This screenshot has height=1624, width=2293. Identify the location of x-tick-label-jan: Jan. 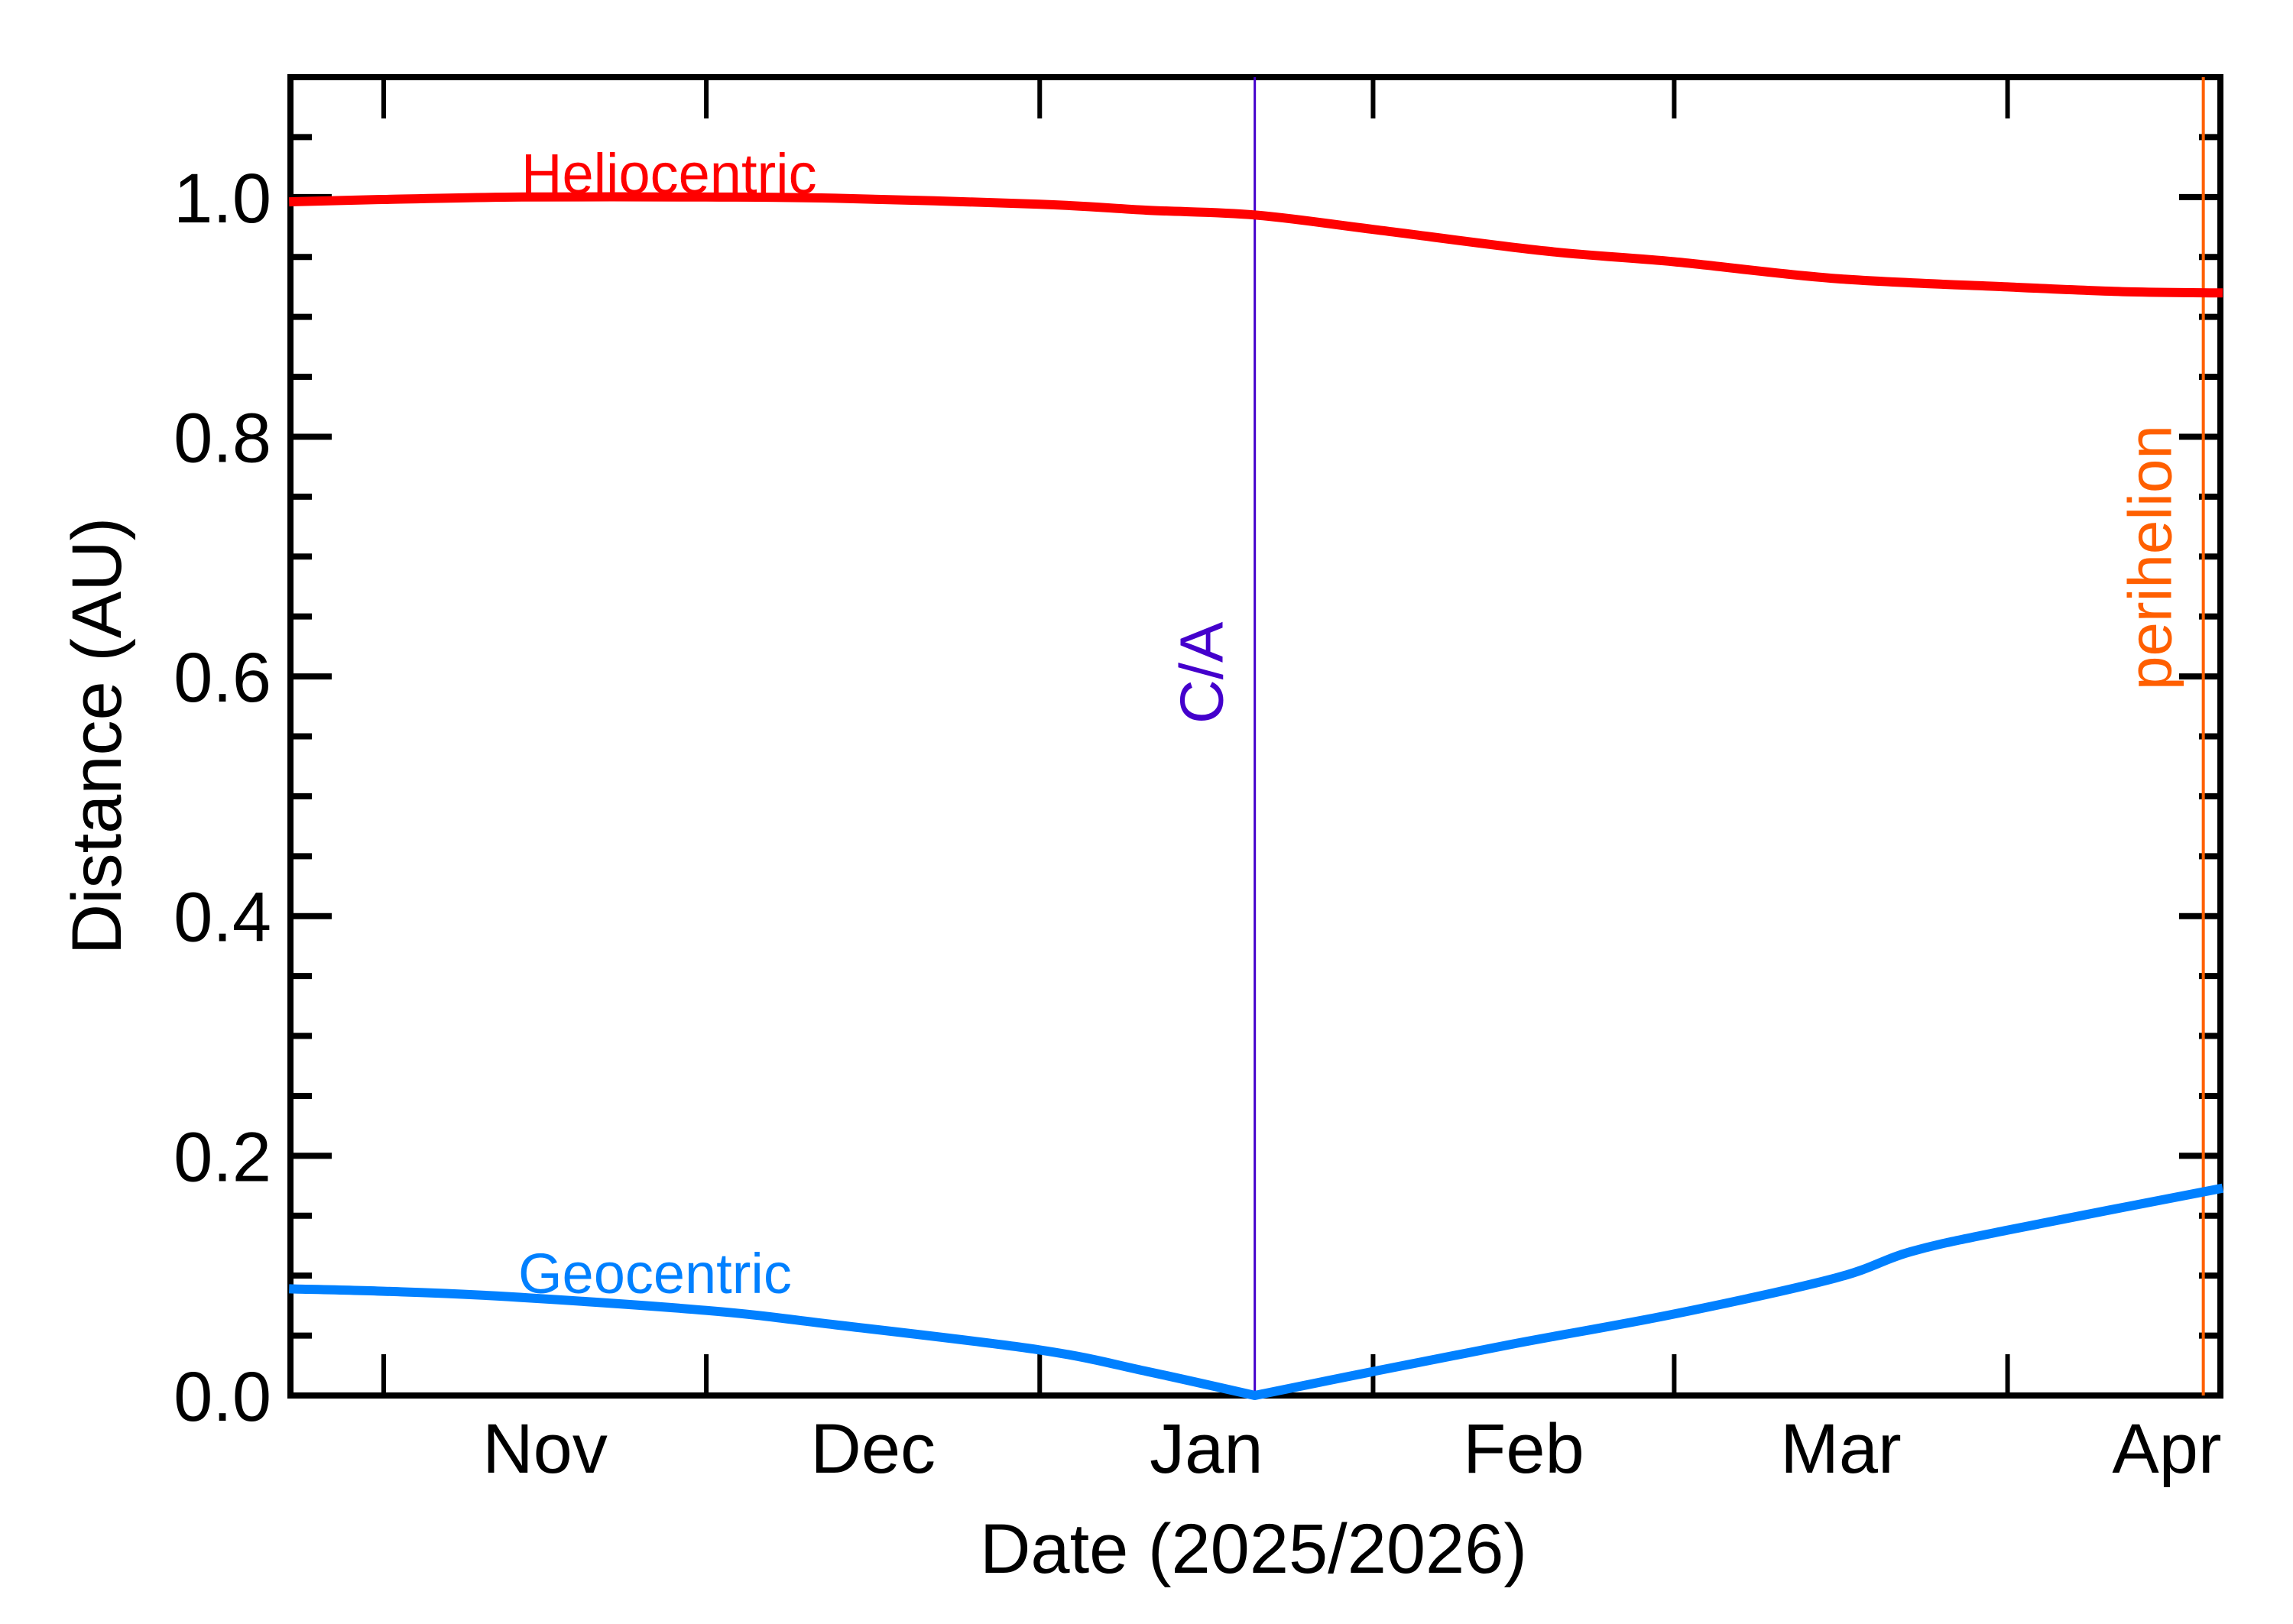
(1206, 1449).